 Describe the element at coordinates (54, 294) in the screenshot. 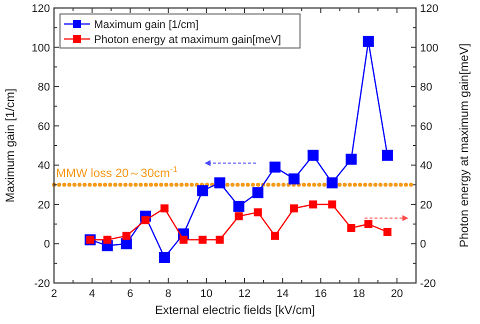

I see `x-tick-label: 2` at that location.